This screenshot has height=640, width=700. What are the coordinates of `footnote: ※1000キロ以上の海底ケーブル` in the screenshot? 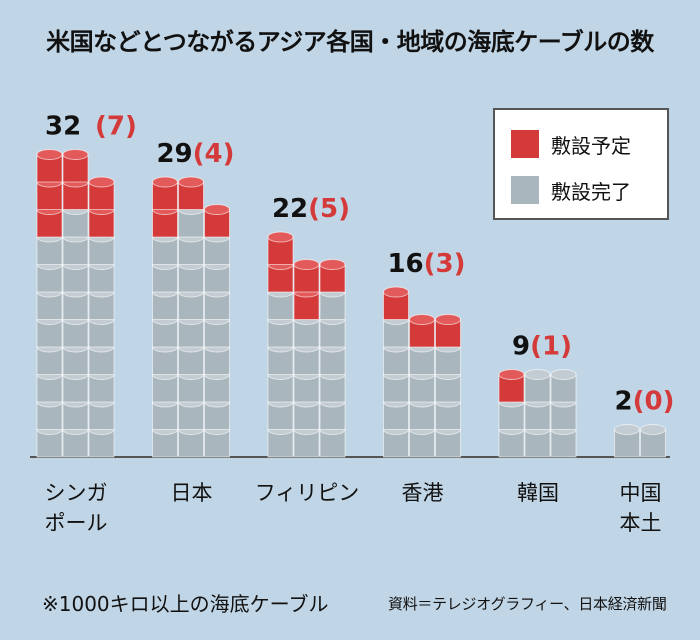 It's located at (185, 604).